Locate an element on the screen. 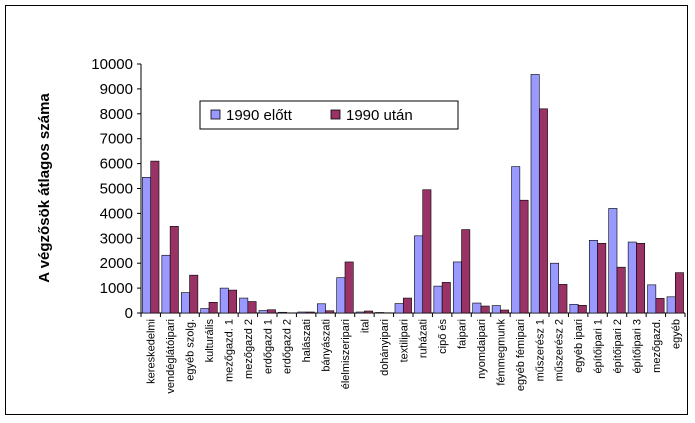 The height and width of the screenshot is (423, 695). x-tick-label: építőipari 1 is located at coordinates (599, 346).